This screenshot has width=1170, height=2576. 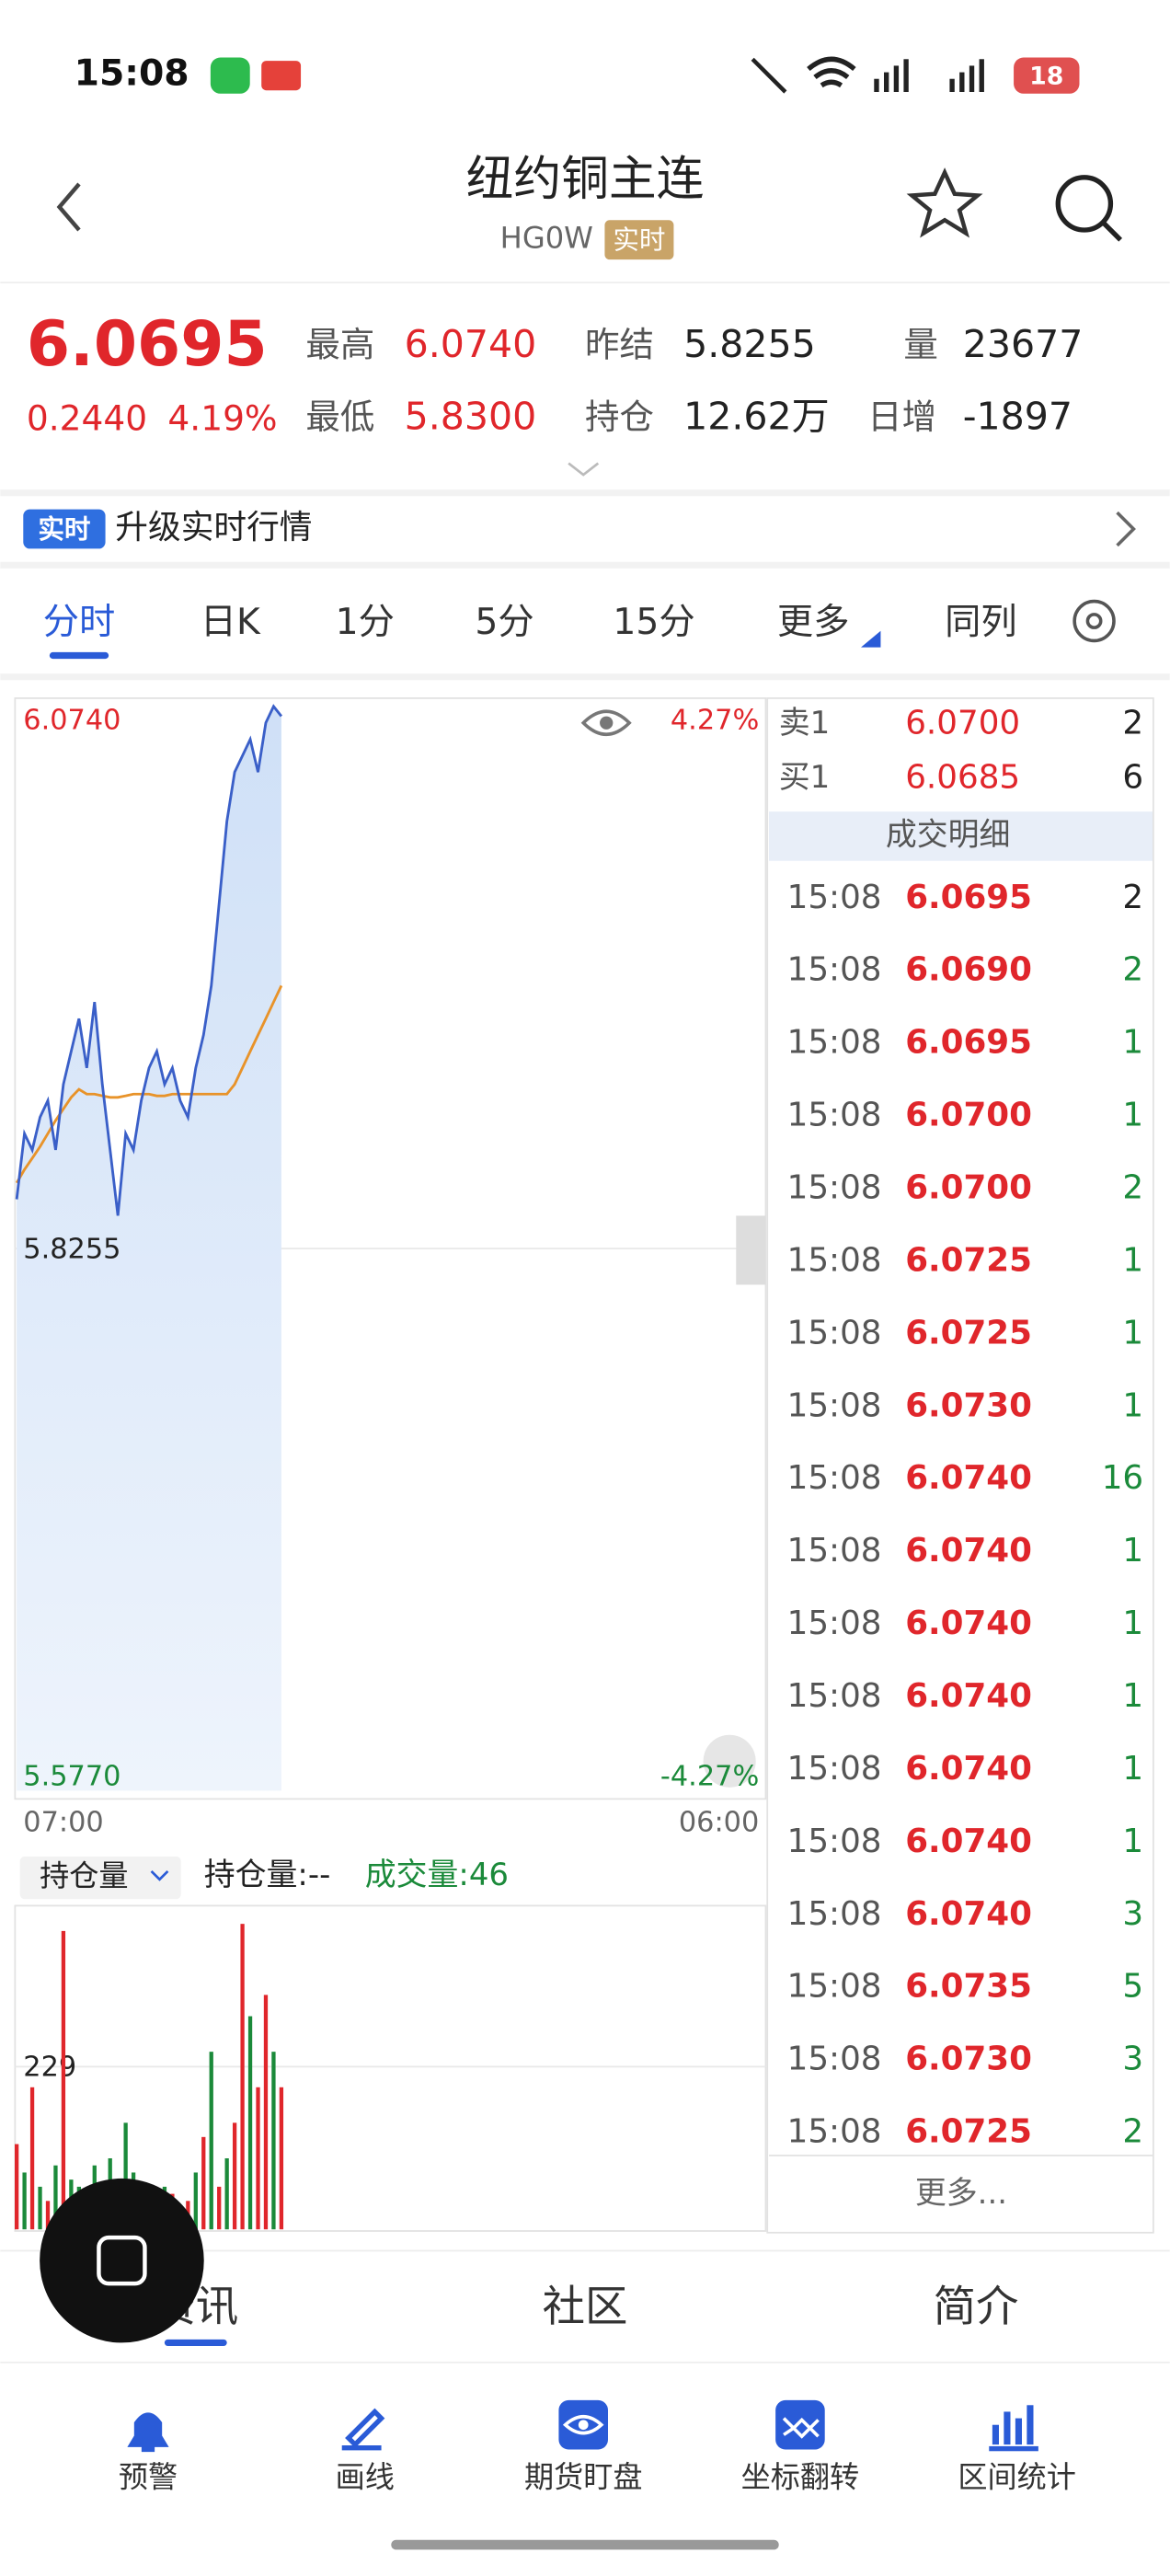 I want to click on banner-text: 升级实时行情, so click(x=213, y=527).